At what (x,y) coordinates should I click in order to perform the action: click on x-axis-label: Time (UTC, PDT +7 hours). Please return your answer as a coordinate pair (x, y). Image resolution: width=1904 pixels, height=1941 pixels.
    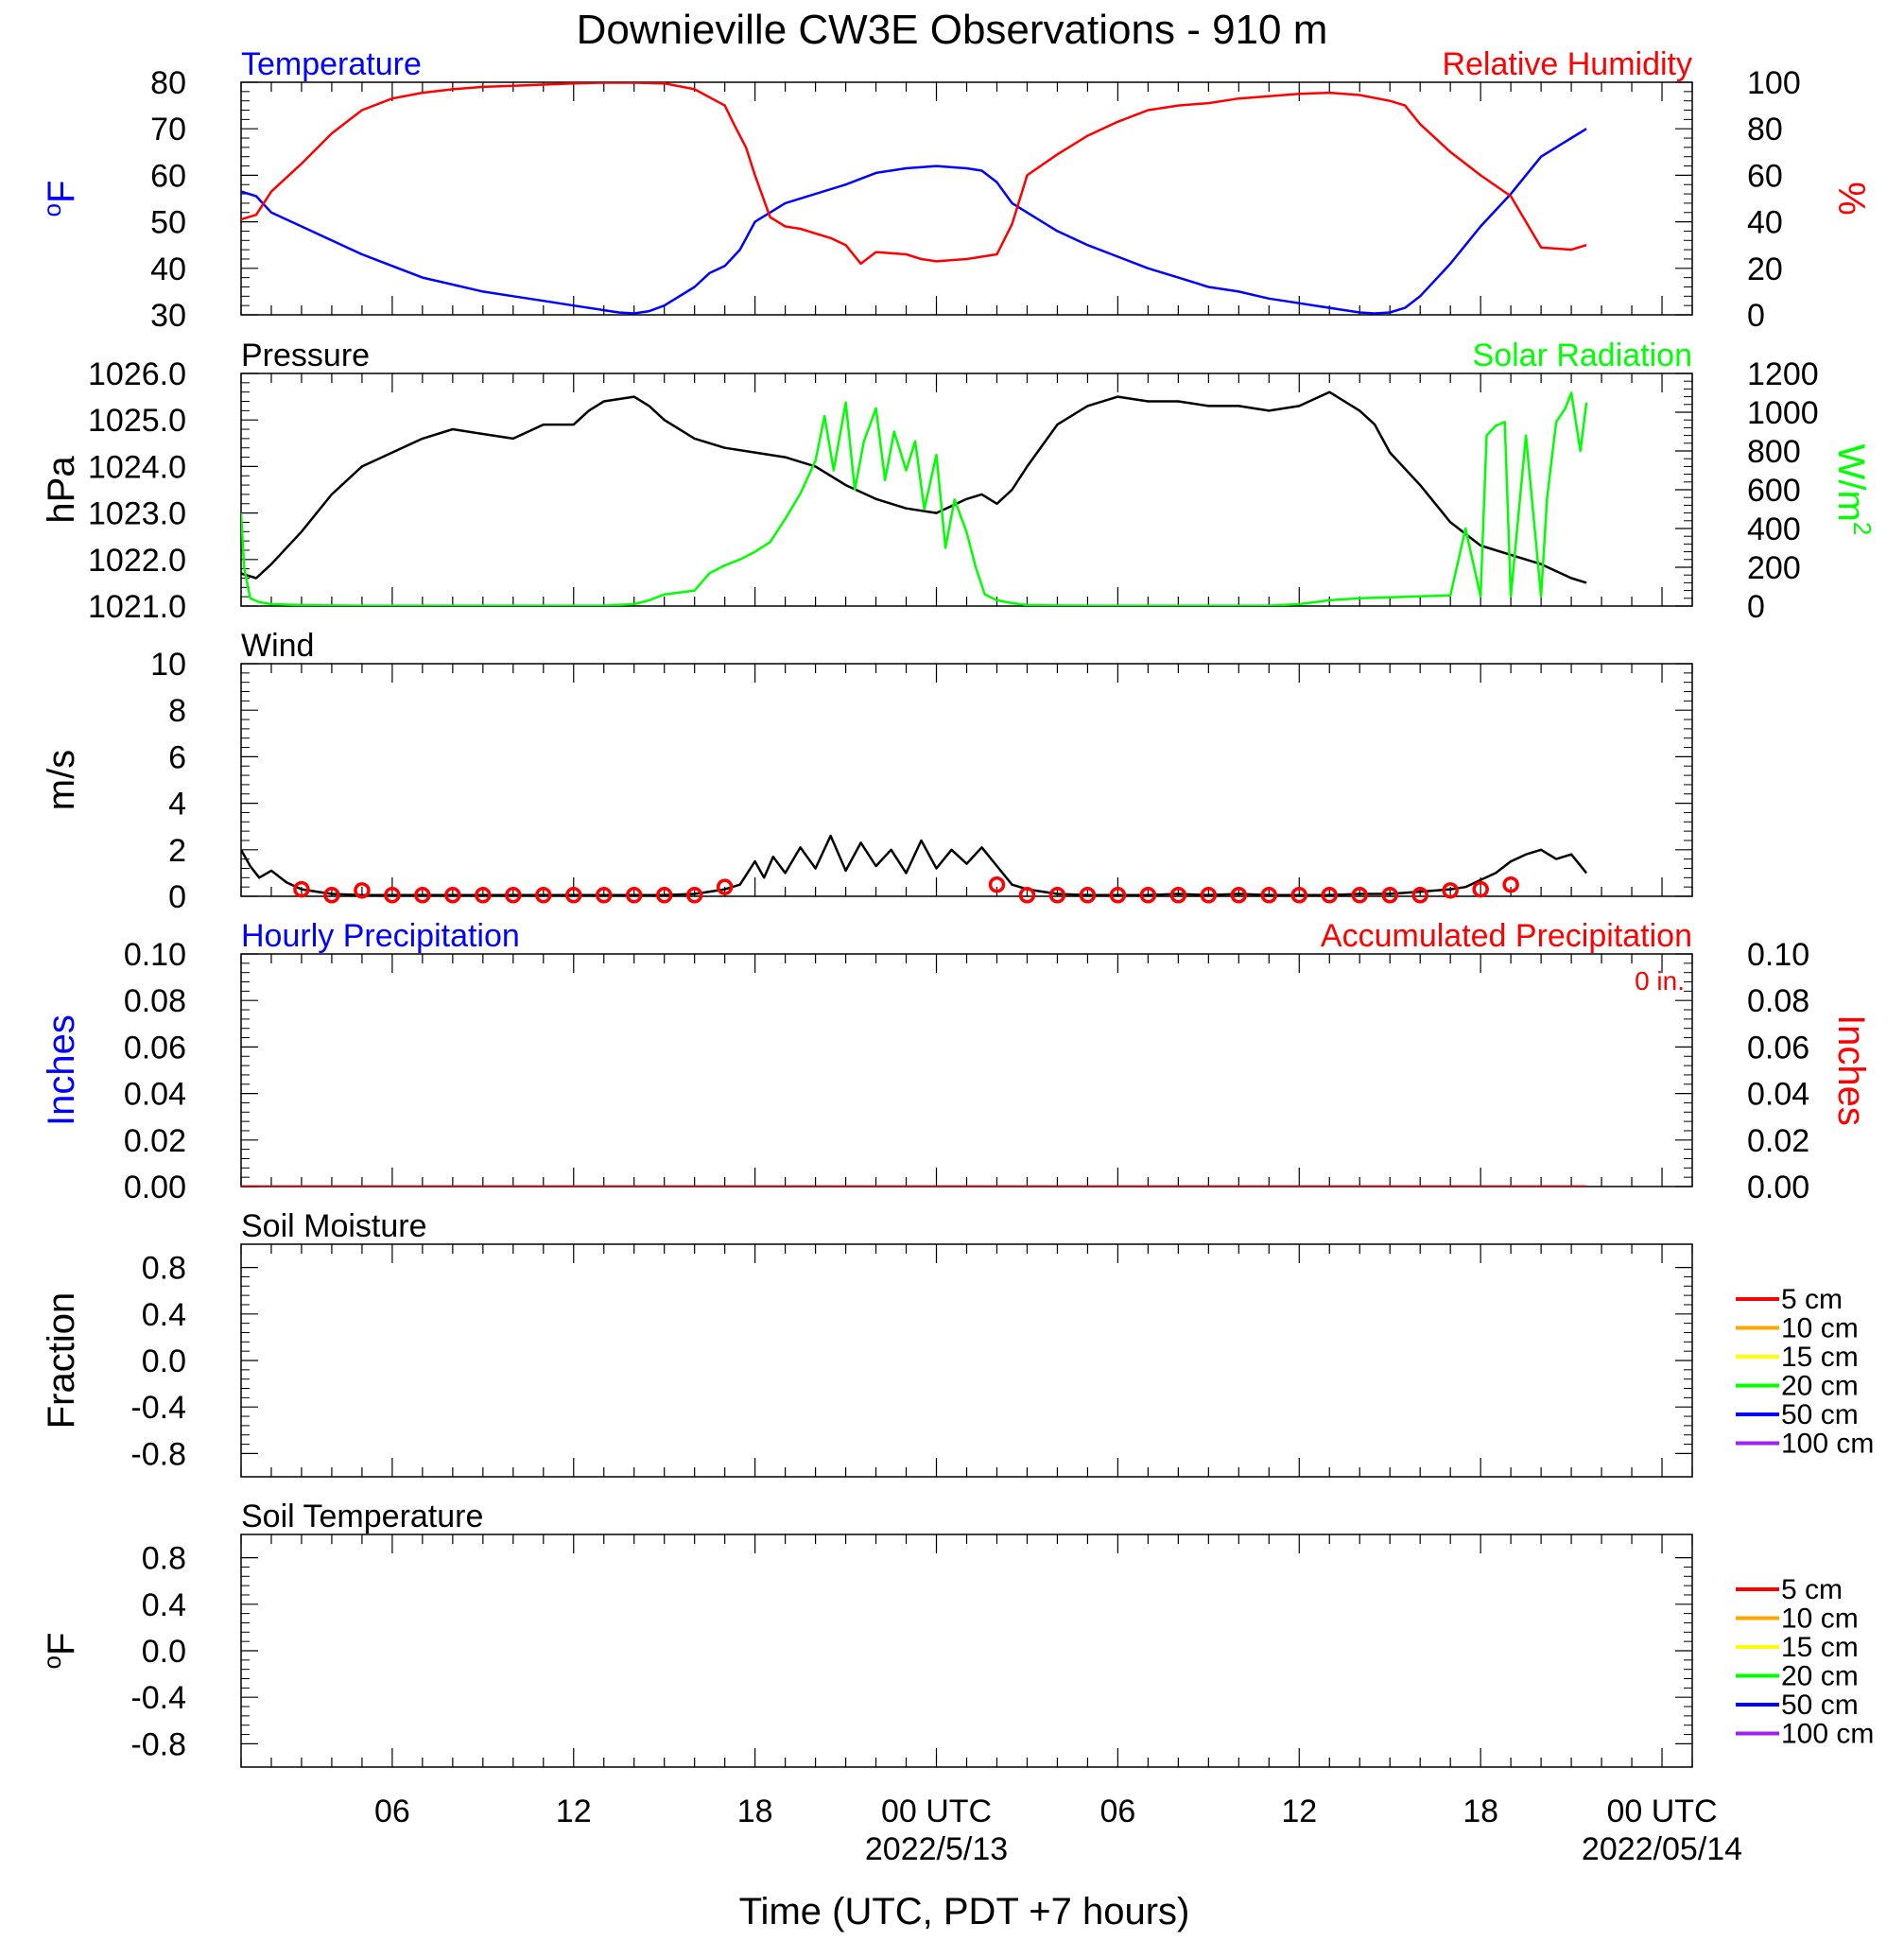
    Looking at the image, I should click on (964, 1912).